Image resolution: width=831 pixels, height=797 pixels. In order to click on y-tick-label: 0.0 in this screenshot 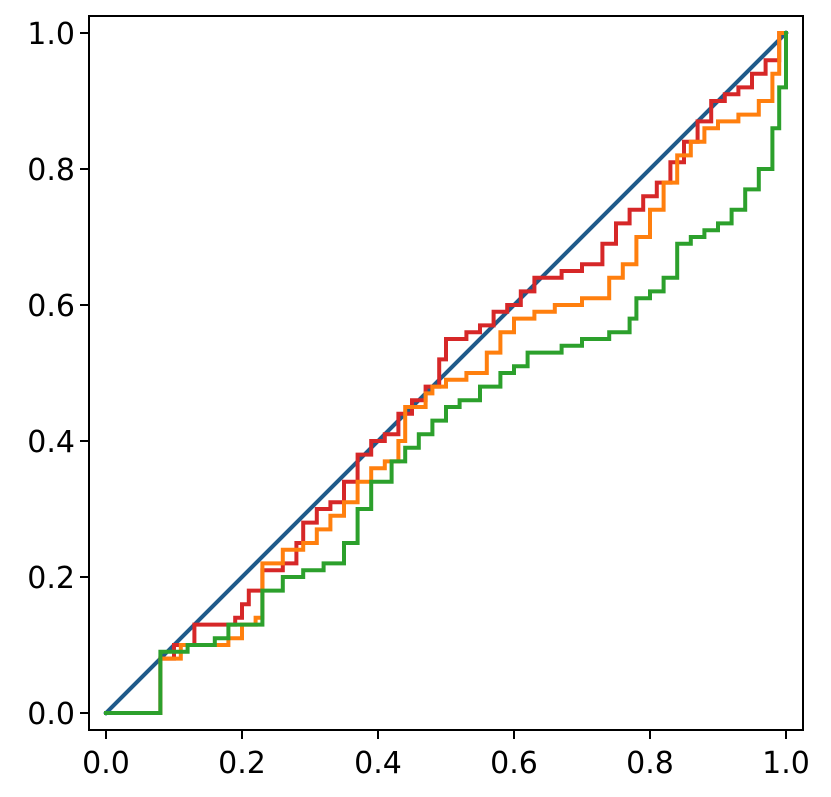, I will do `click(51, 714)`.